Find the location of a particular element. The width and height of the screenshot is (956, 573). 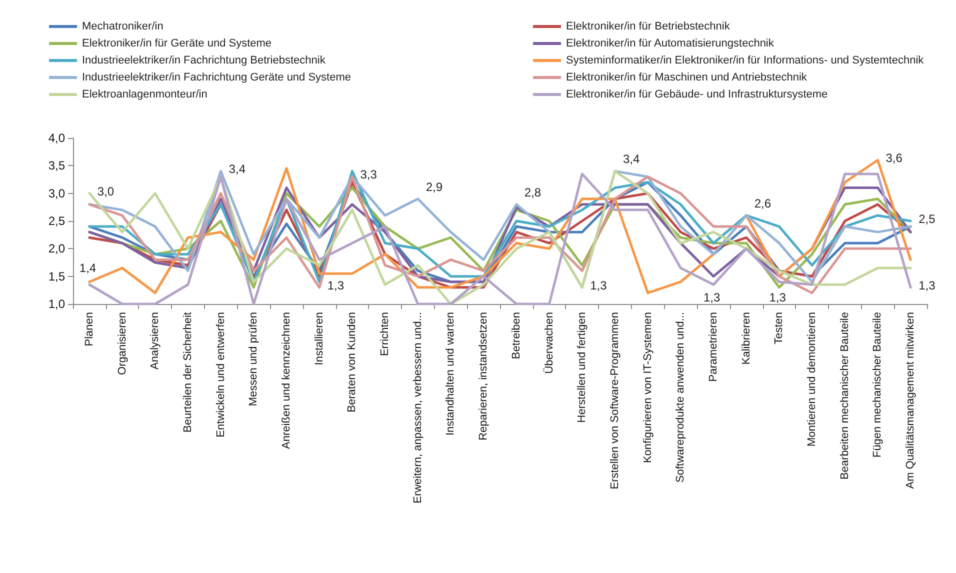

annotation: 2,5 is located at coordinates (927, 219).